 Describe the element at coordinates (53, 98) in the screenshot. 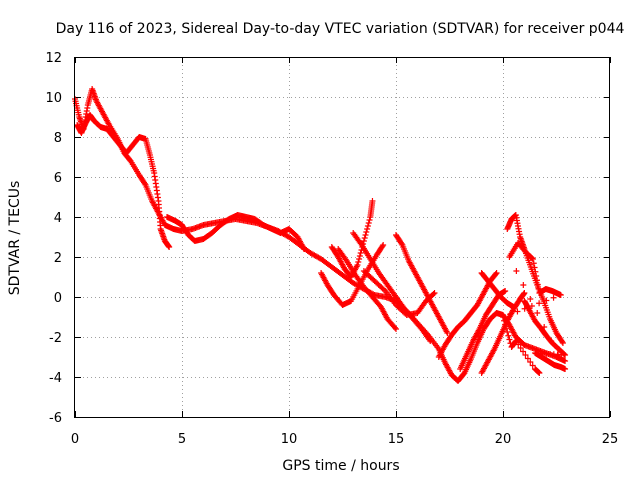

I see `y-tick-label: 10` at that location.